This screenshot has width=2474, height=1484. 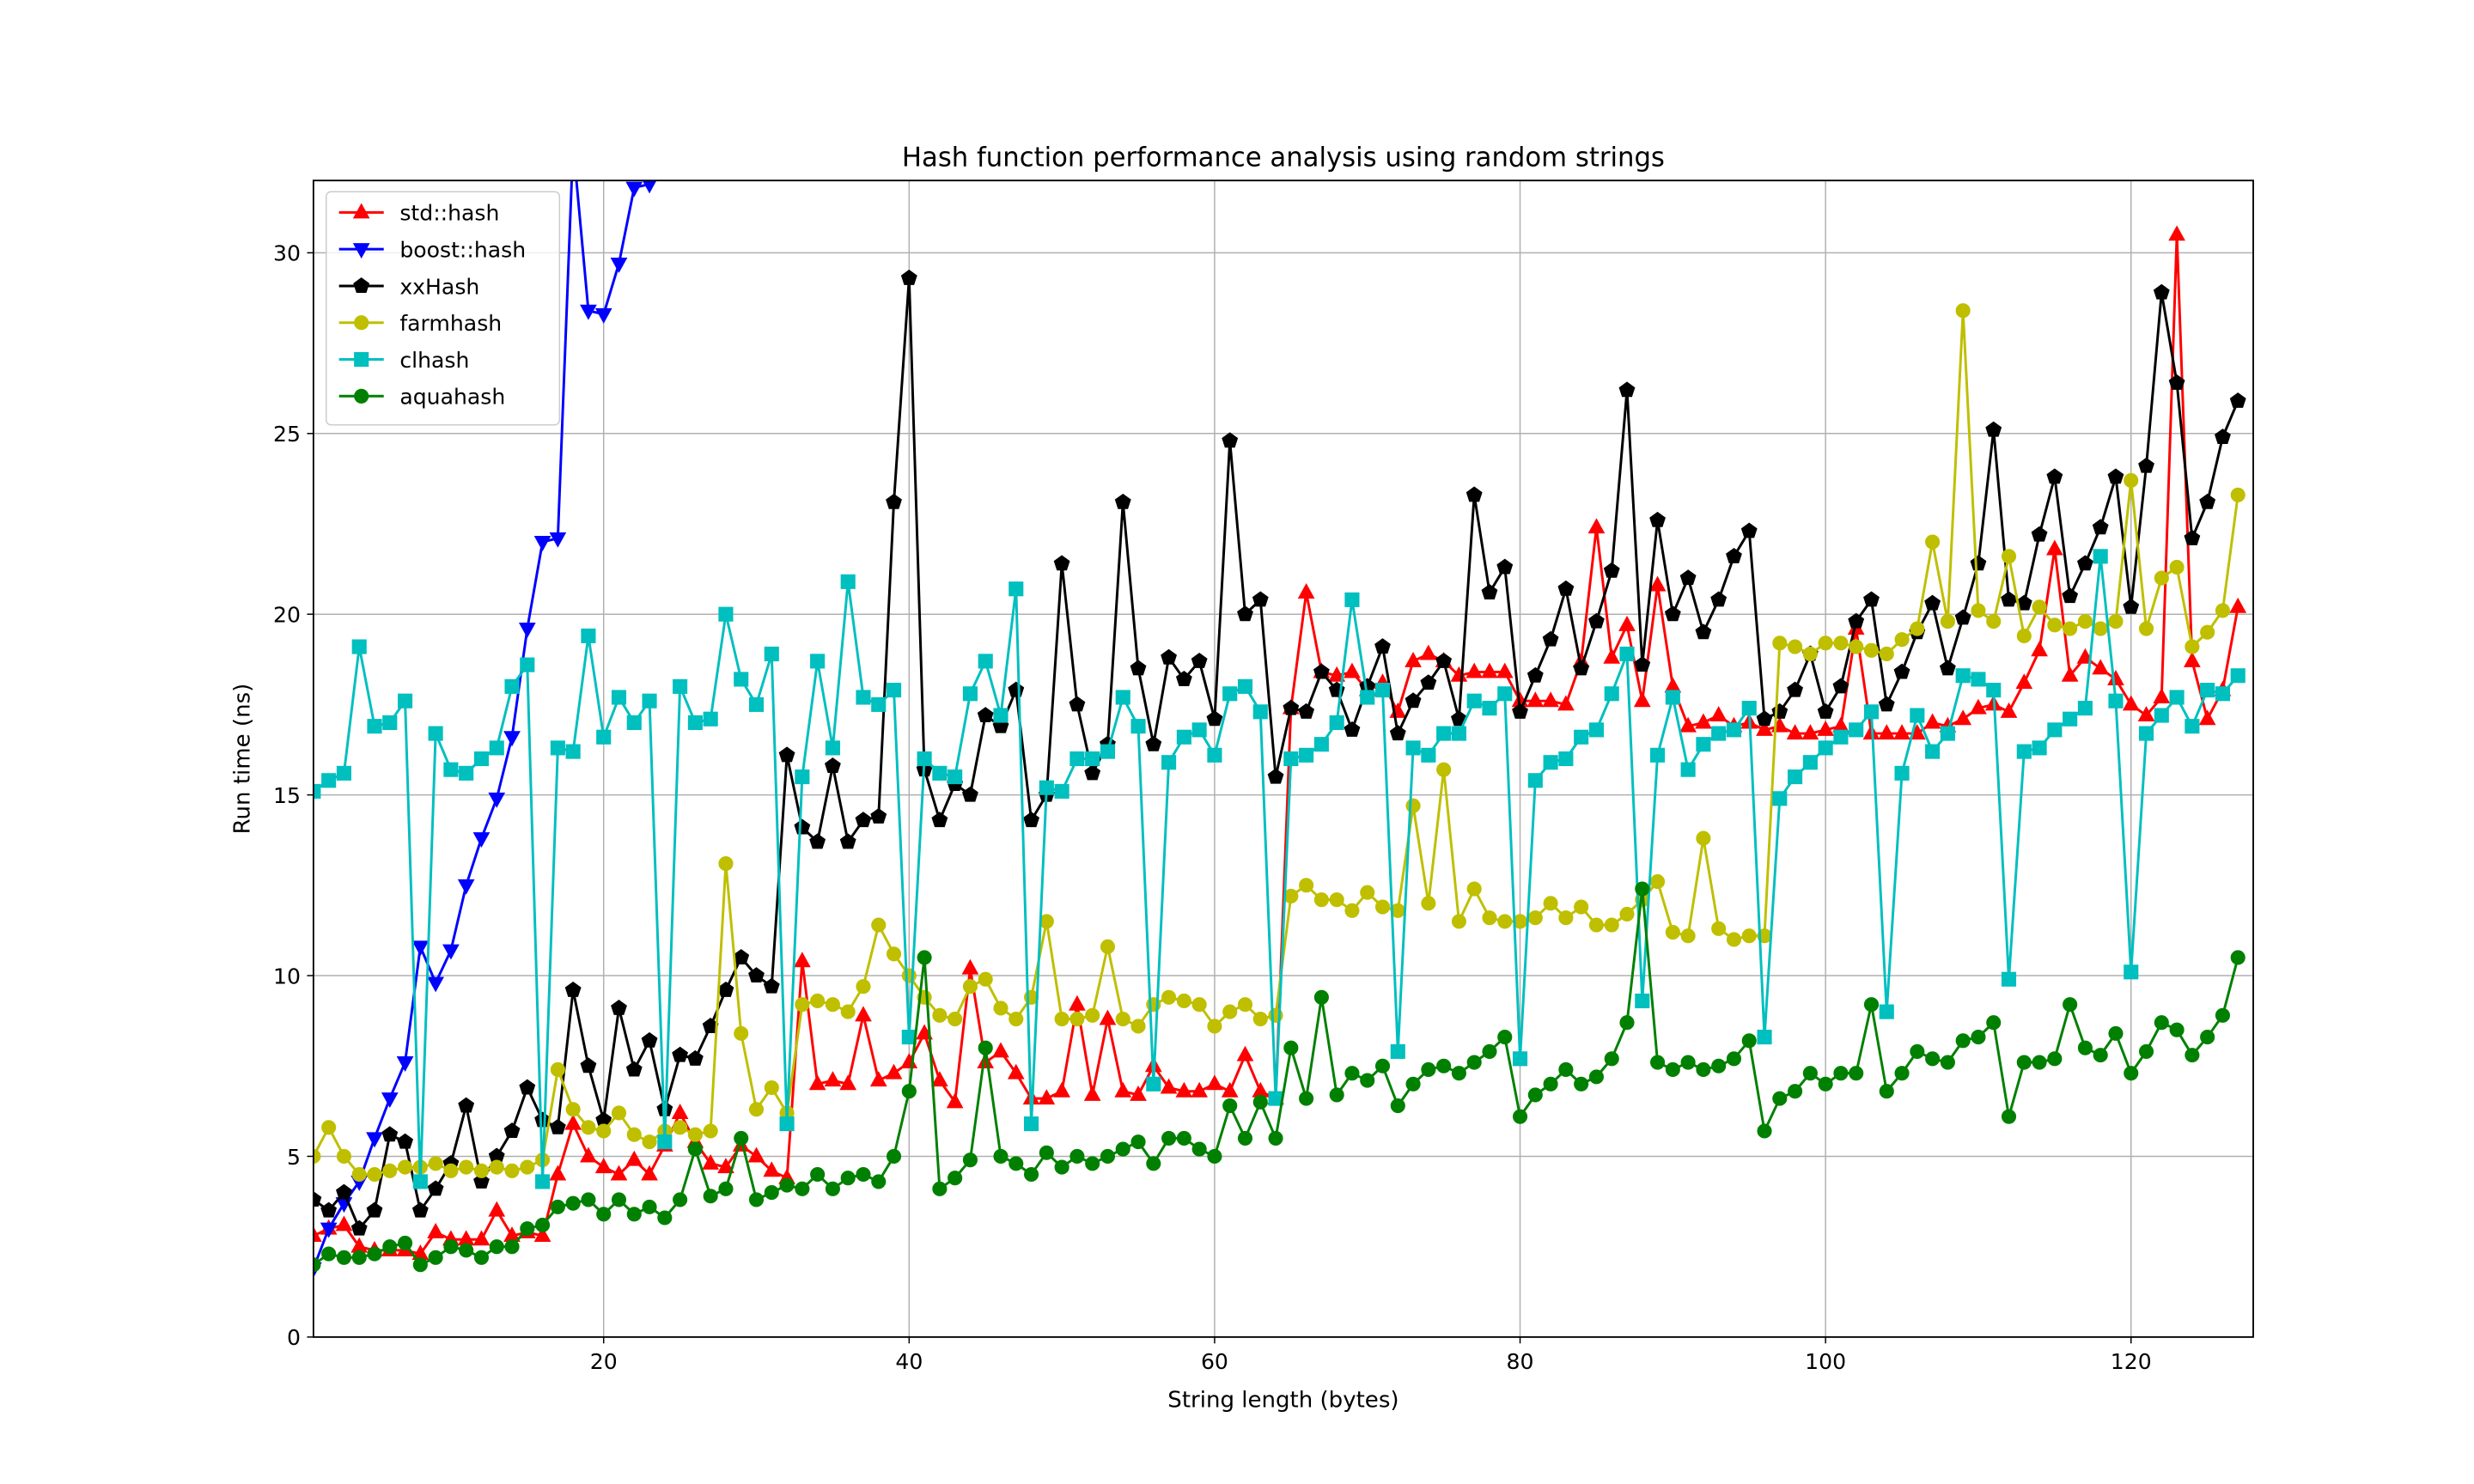 I want to click on x-axis-label: String length (bytes), so click(x=1282, y=1401).